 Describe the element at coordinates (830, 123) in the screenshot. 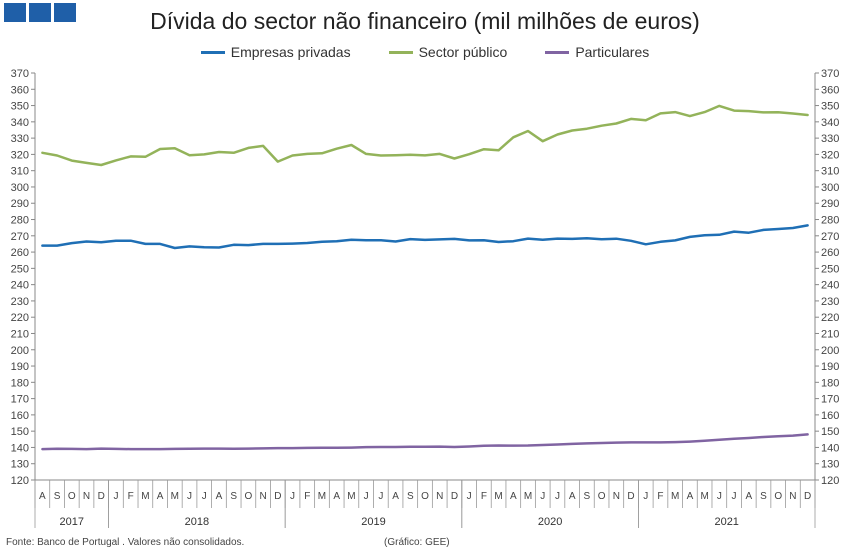

I see `y-tick-label: 340` at that location.